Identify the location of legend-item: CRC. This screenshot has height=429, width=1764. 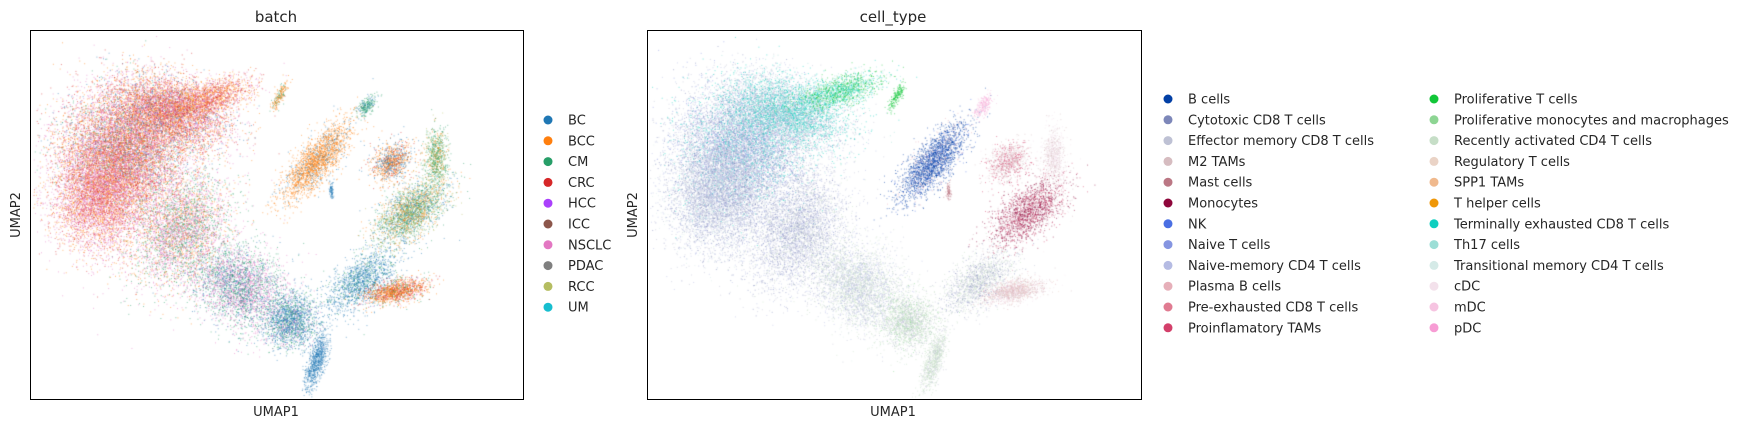
(569, 183).